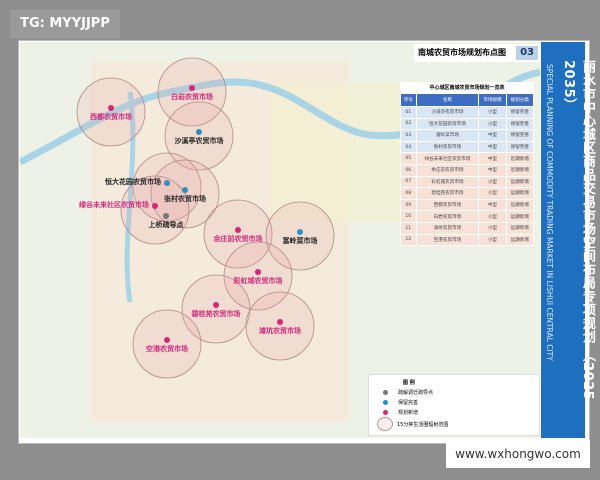 The width and height of the screenshot is (600, 480). What do you see at coordinates (192, 97) in the screenshot?
I see `market-label: 白岩农贸市场` at bounding box center [192, 97].